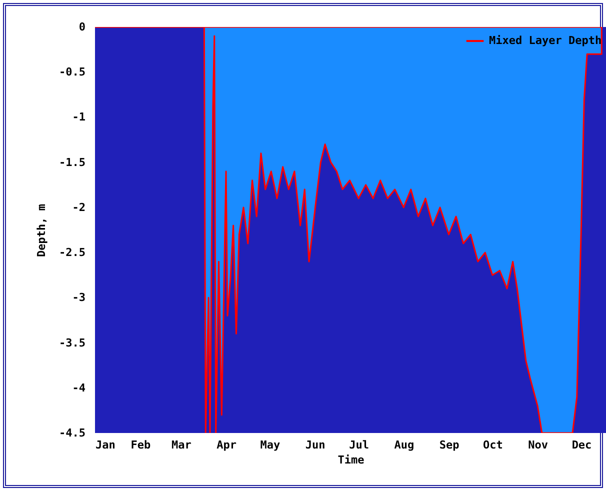 The width and height of the screenshot is (606, 491). What do you see at coordinates (404, 445) in the screenshot?
I see `x-tick-label: Aug` at bounding box center [404, 445].